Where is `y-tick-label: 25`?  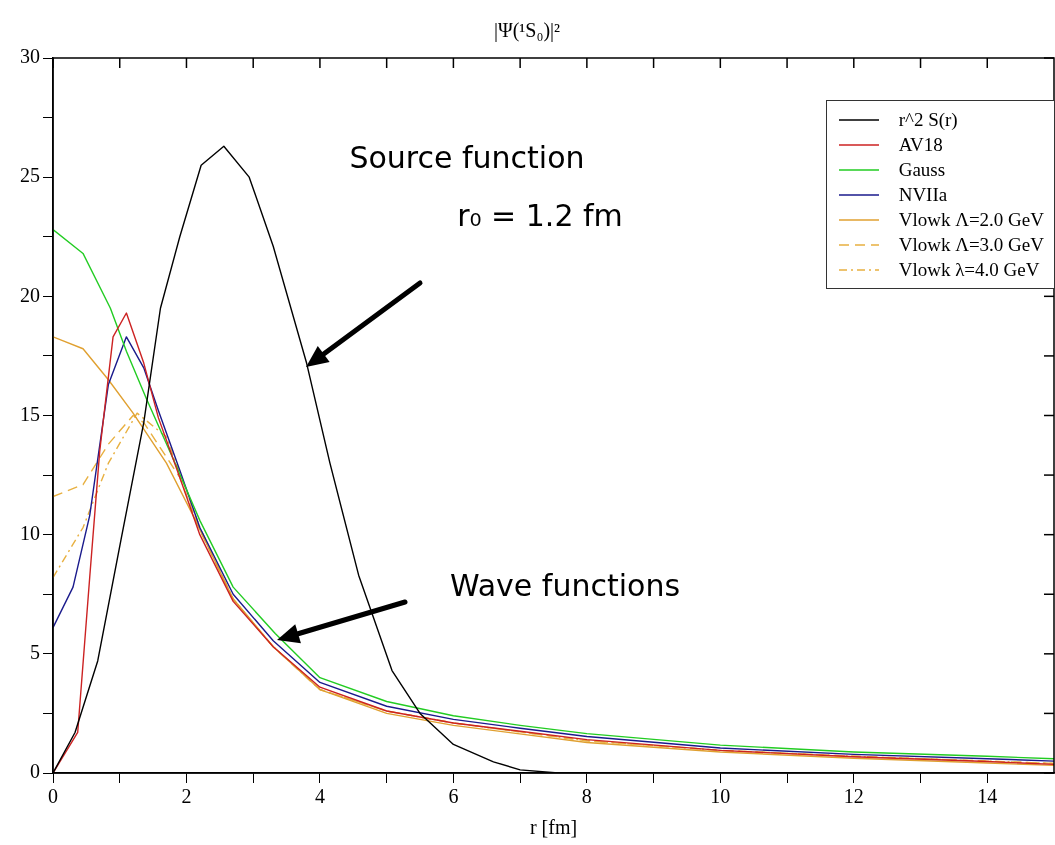 y-tick-label: 25 is located at coordinates (30, 175).